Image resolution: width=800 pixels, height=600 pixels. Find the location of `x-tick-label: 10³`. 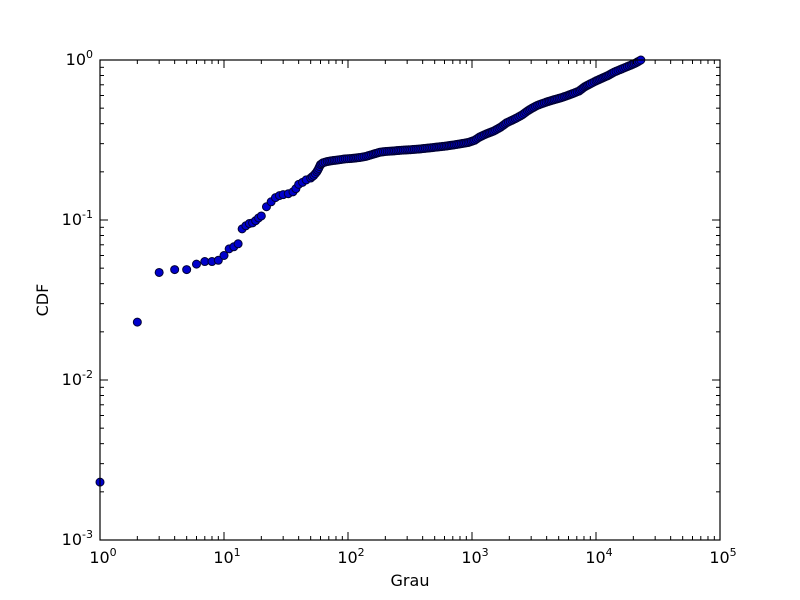

x-tick-label: 10³ is located at coordinates (474, 556).